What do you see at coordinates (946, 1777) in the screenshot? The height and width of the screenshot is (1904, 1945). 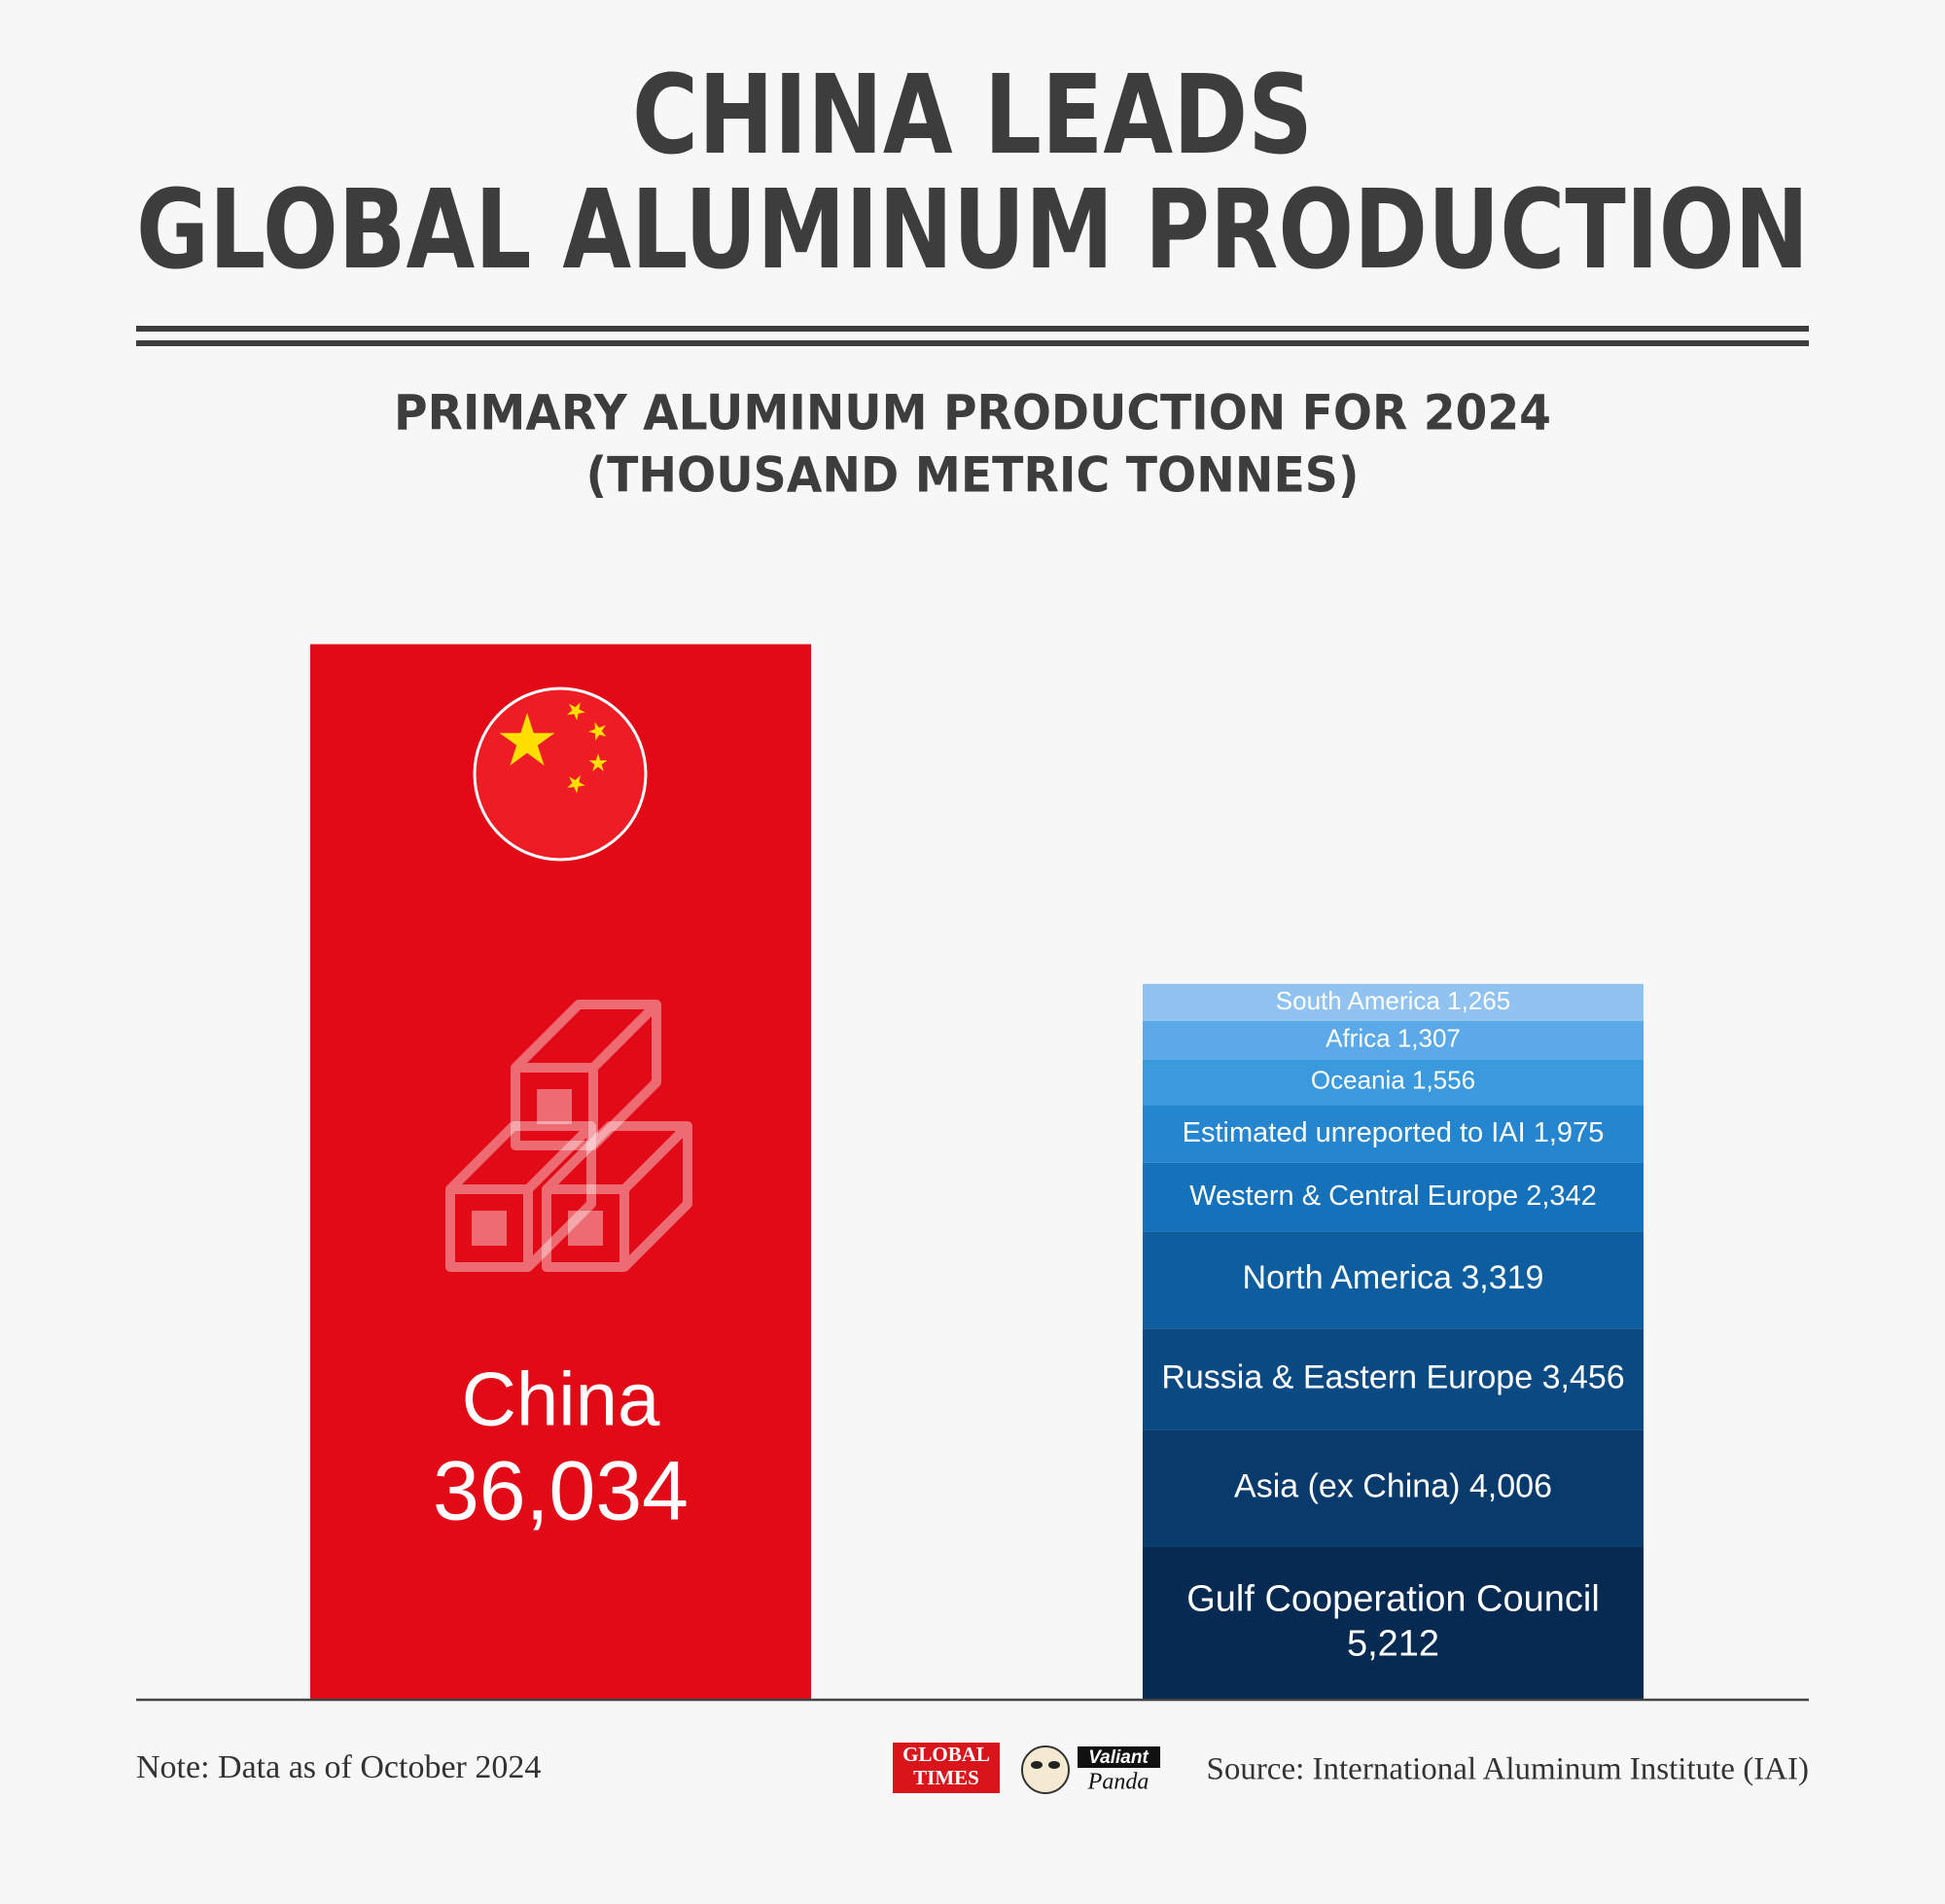 I see `logo-text: TIMES` at bounding box center [946, 1777].